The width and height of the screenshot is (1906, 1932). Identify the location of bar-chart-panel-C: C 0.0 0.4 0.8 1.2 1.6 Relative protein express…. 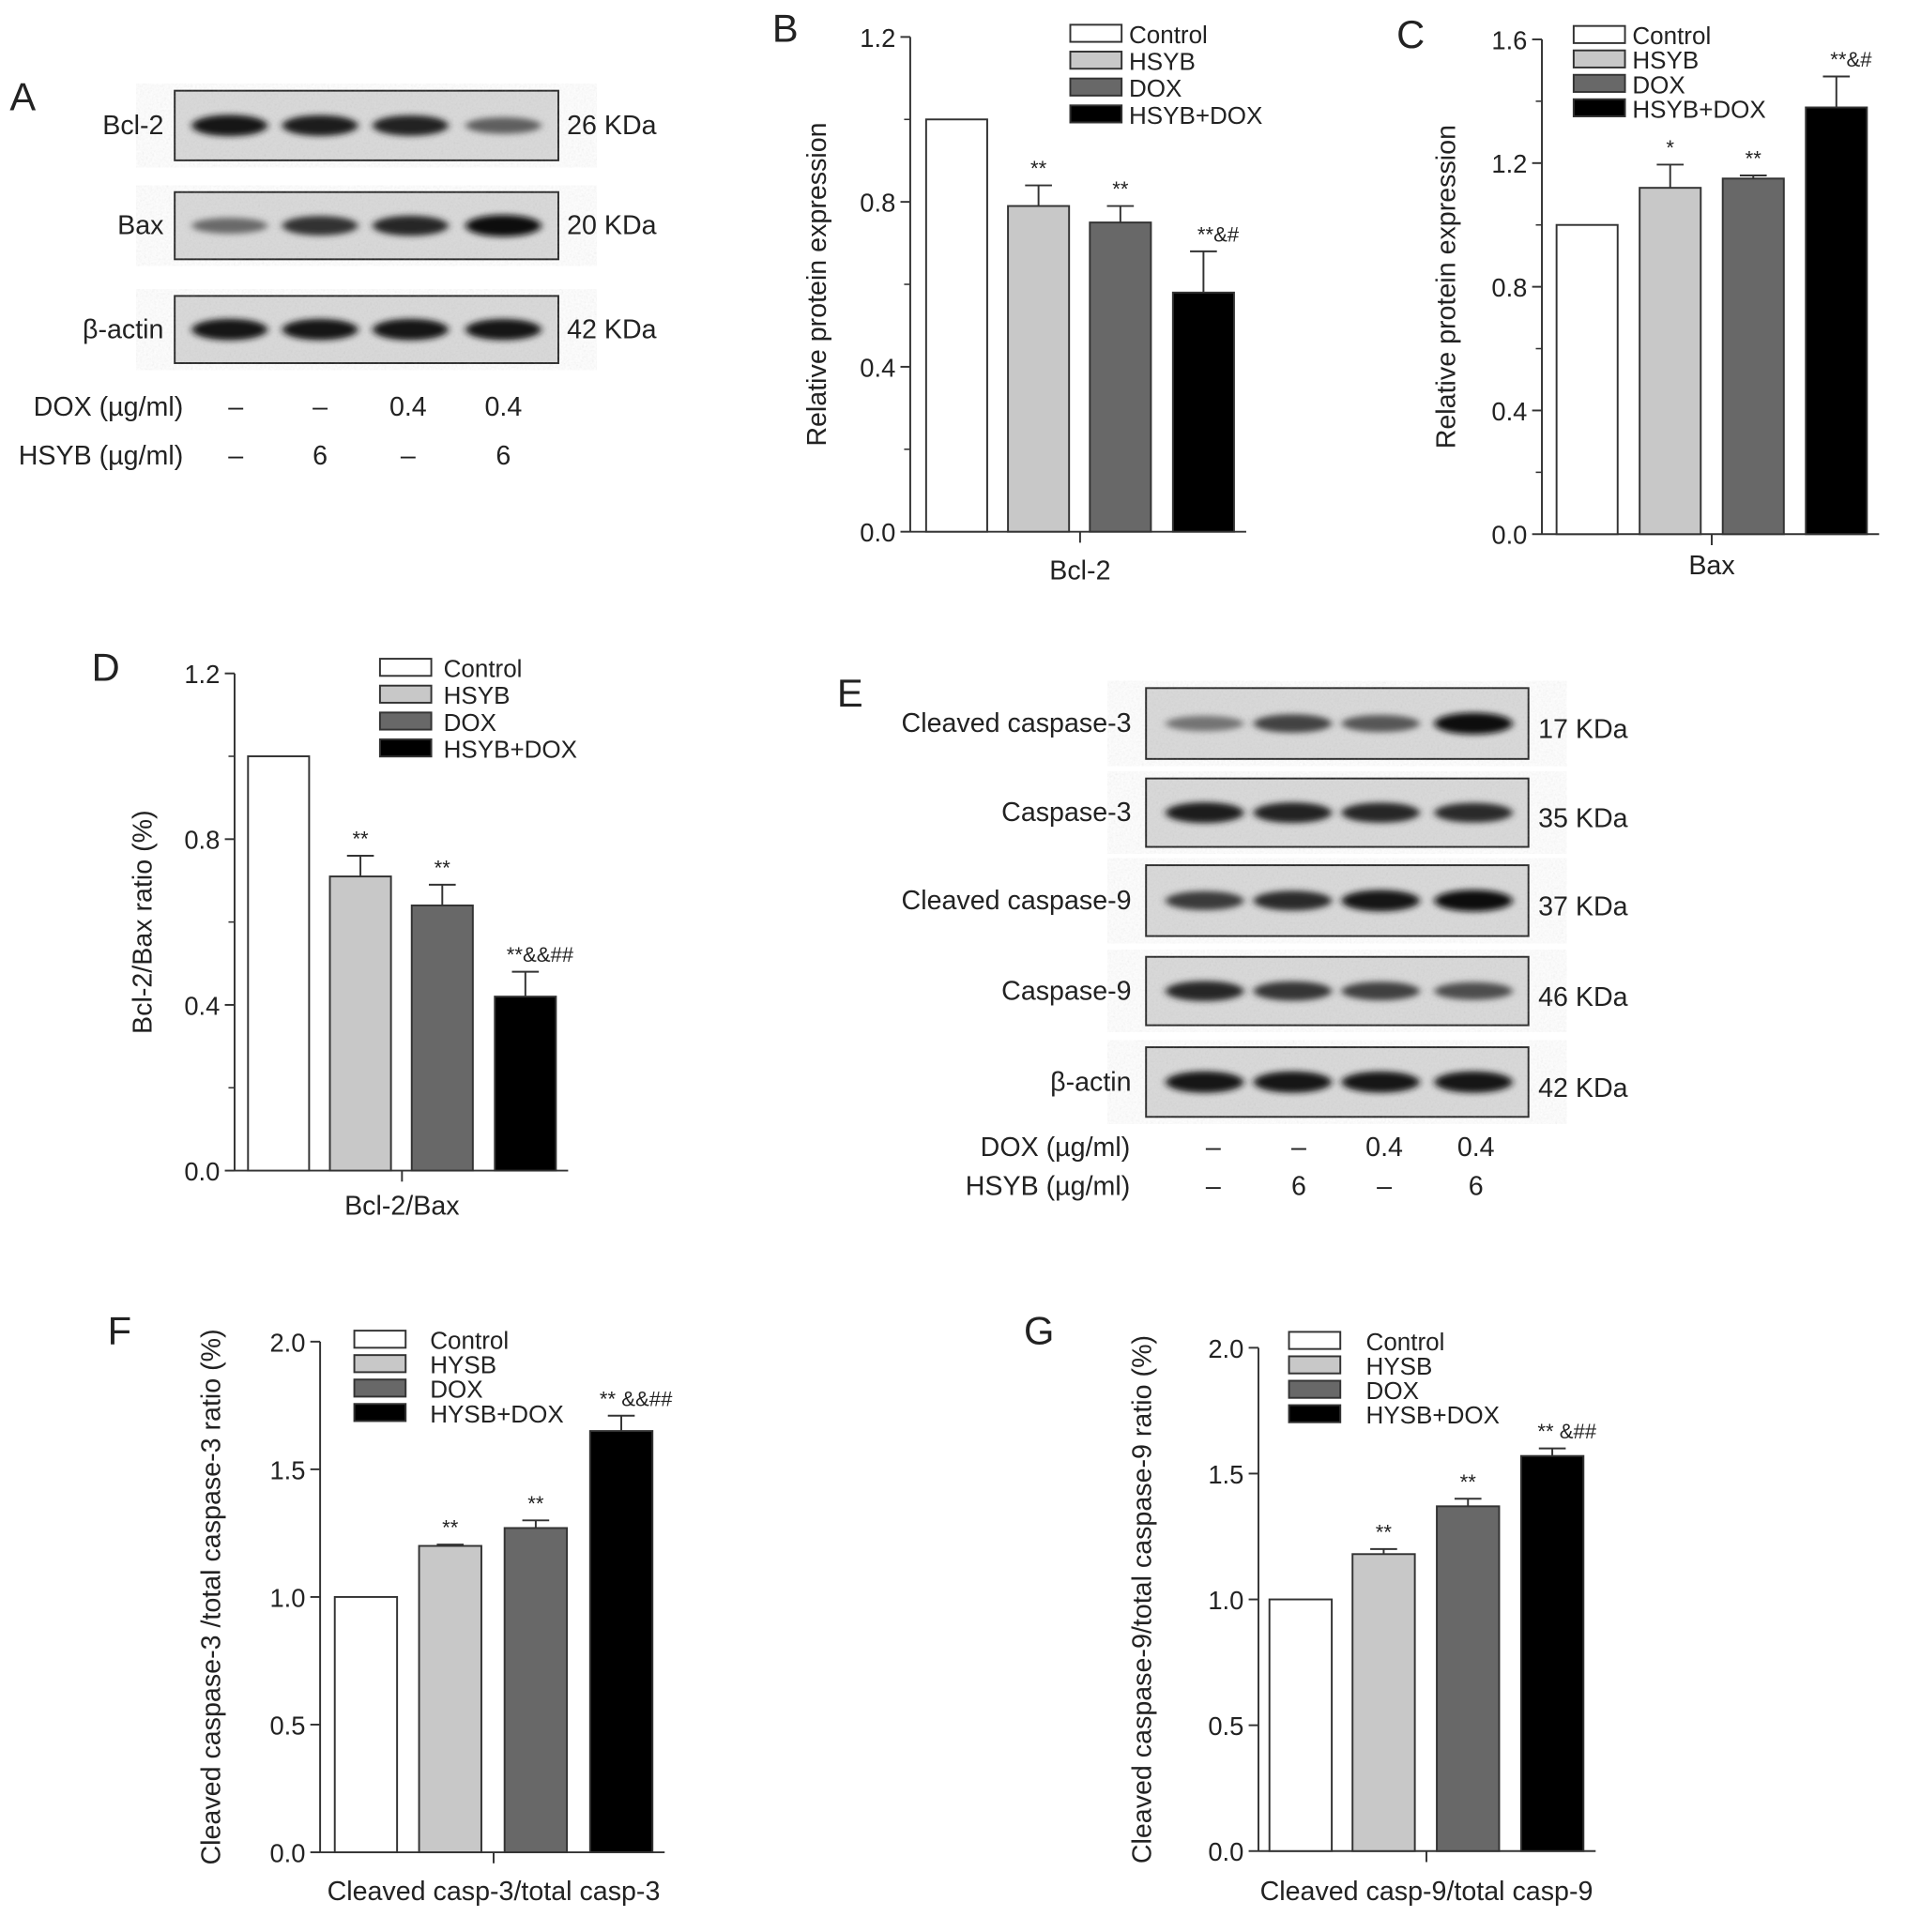
(1638, 296).